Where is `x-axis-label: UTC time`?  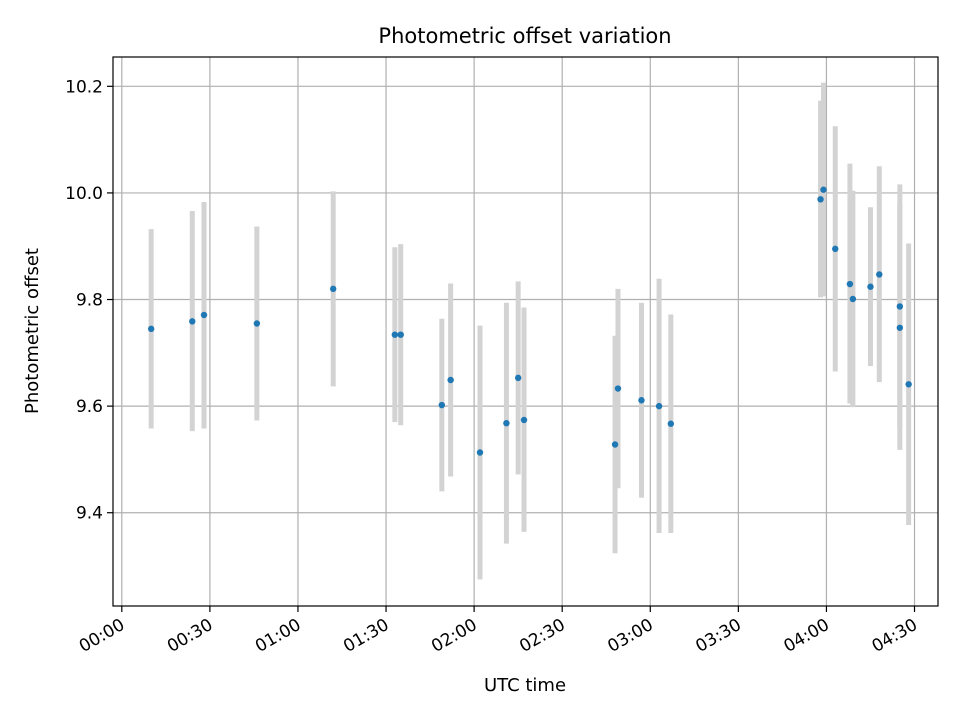 x-axis-label: UTC time is located at coordinates (525, 685).